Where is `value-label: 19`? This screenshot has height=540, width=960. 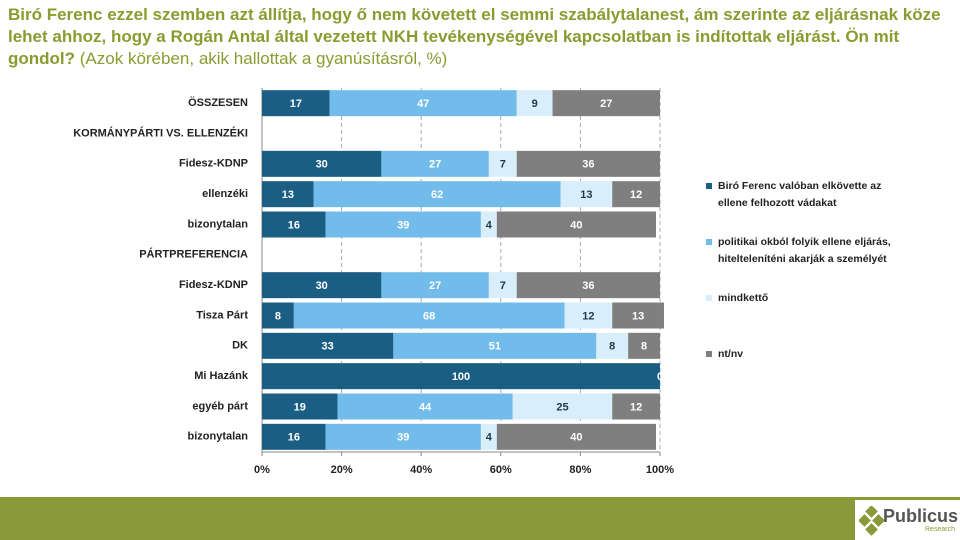 value-label: 19 is located at coordinates (300, 407).